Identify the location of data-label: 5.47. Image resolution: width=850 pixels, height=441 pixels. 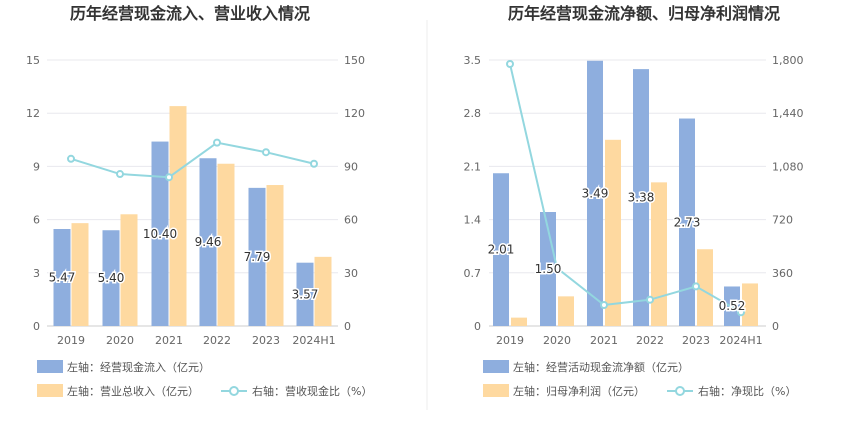
(62, 277).